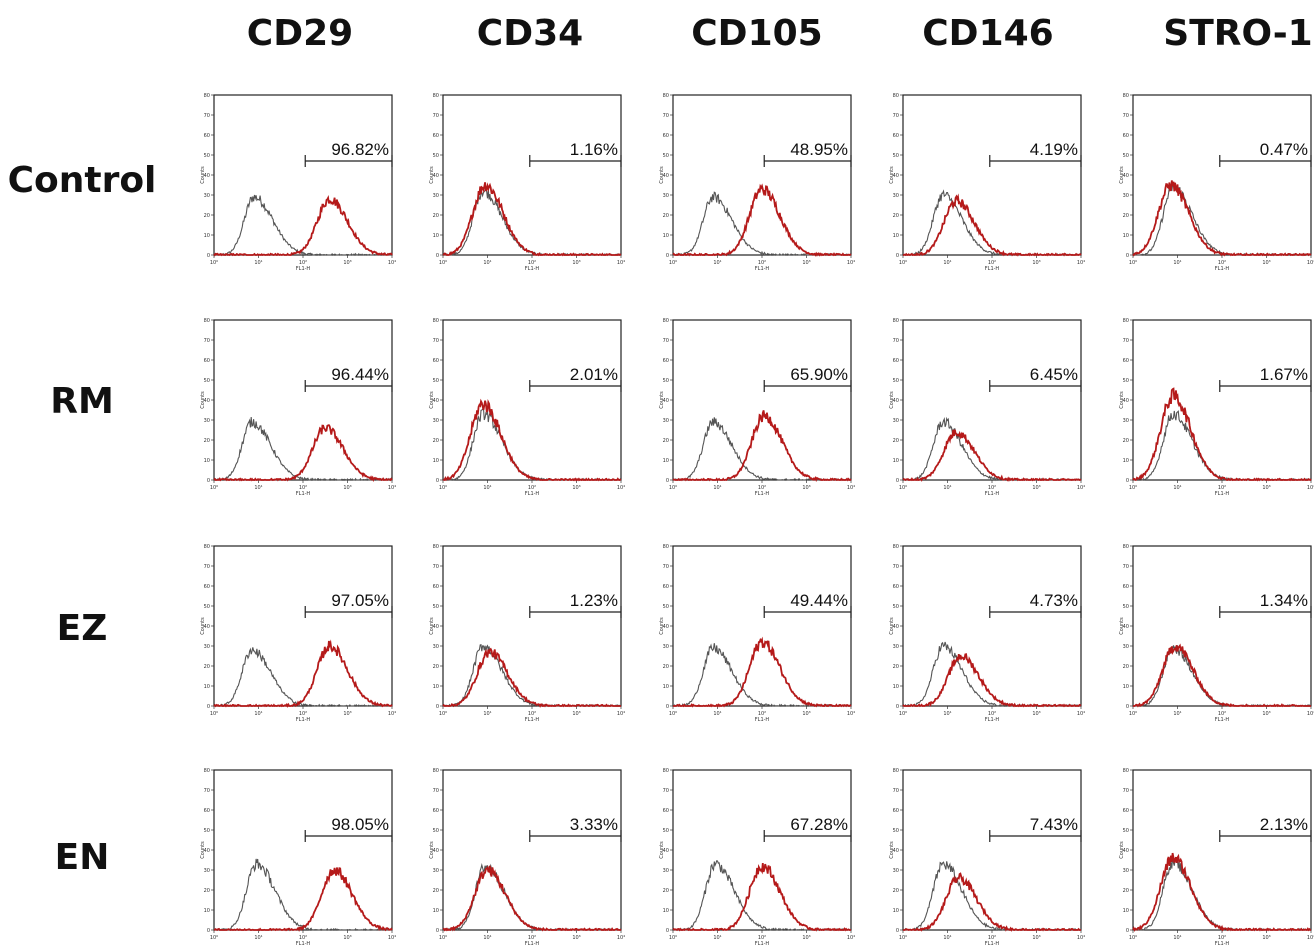 The height and width of the screenshot is (952, 1314). What do you see at coordinates (1284, 824) in the screenshot?
I see `percent-positive-label: 2.13%` at bounding box center [1284, 824].